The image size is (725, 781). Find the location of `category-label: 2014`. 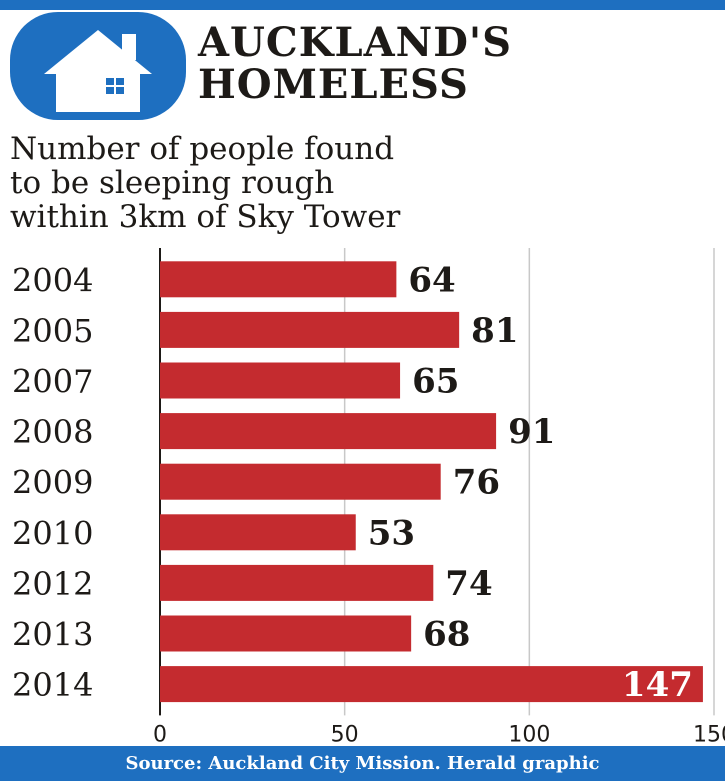

category-label: 2014 is located at coordinates (52, 685).